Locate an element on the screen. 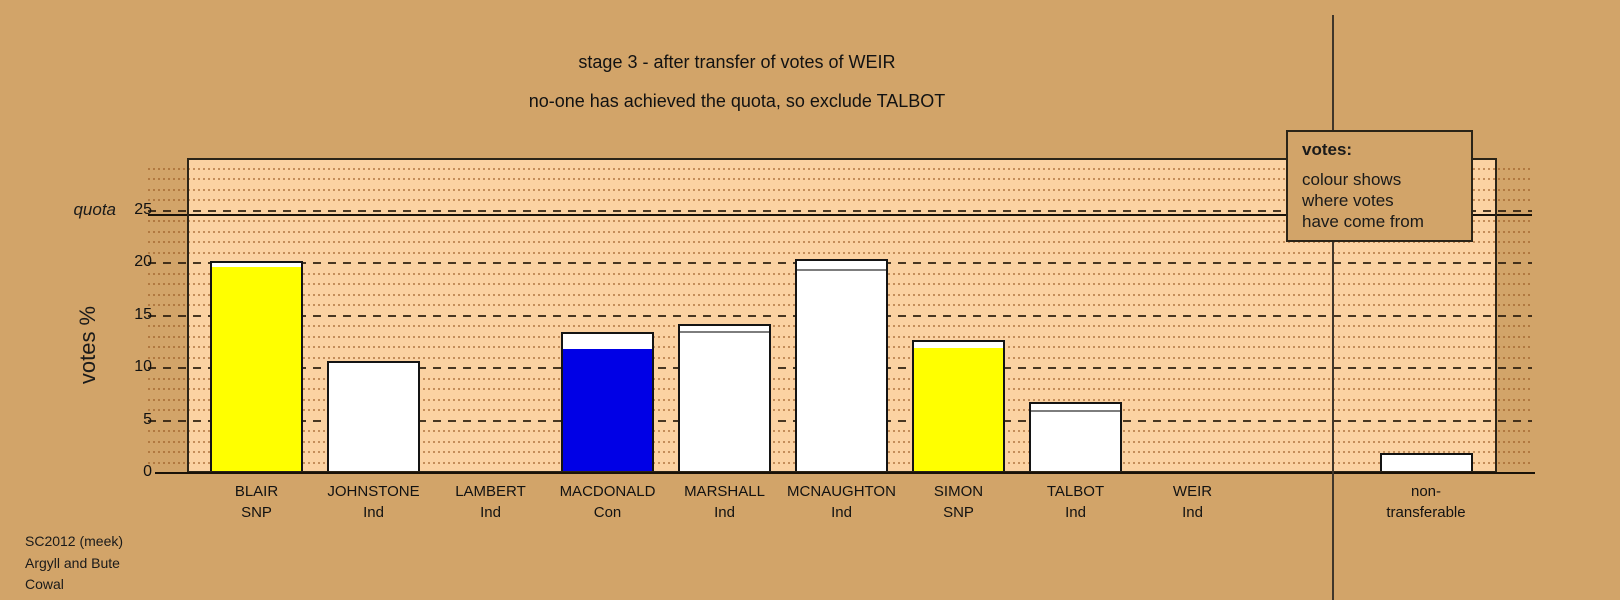  legend-text-line: have come from is located at coordinates (1363, 221).